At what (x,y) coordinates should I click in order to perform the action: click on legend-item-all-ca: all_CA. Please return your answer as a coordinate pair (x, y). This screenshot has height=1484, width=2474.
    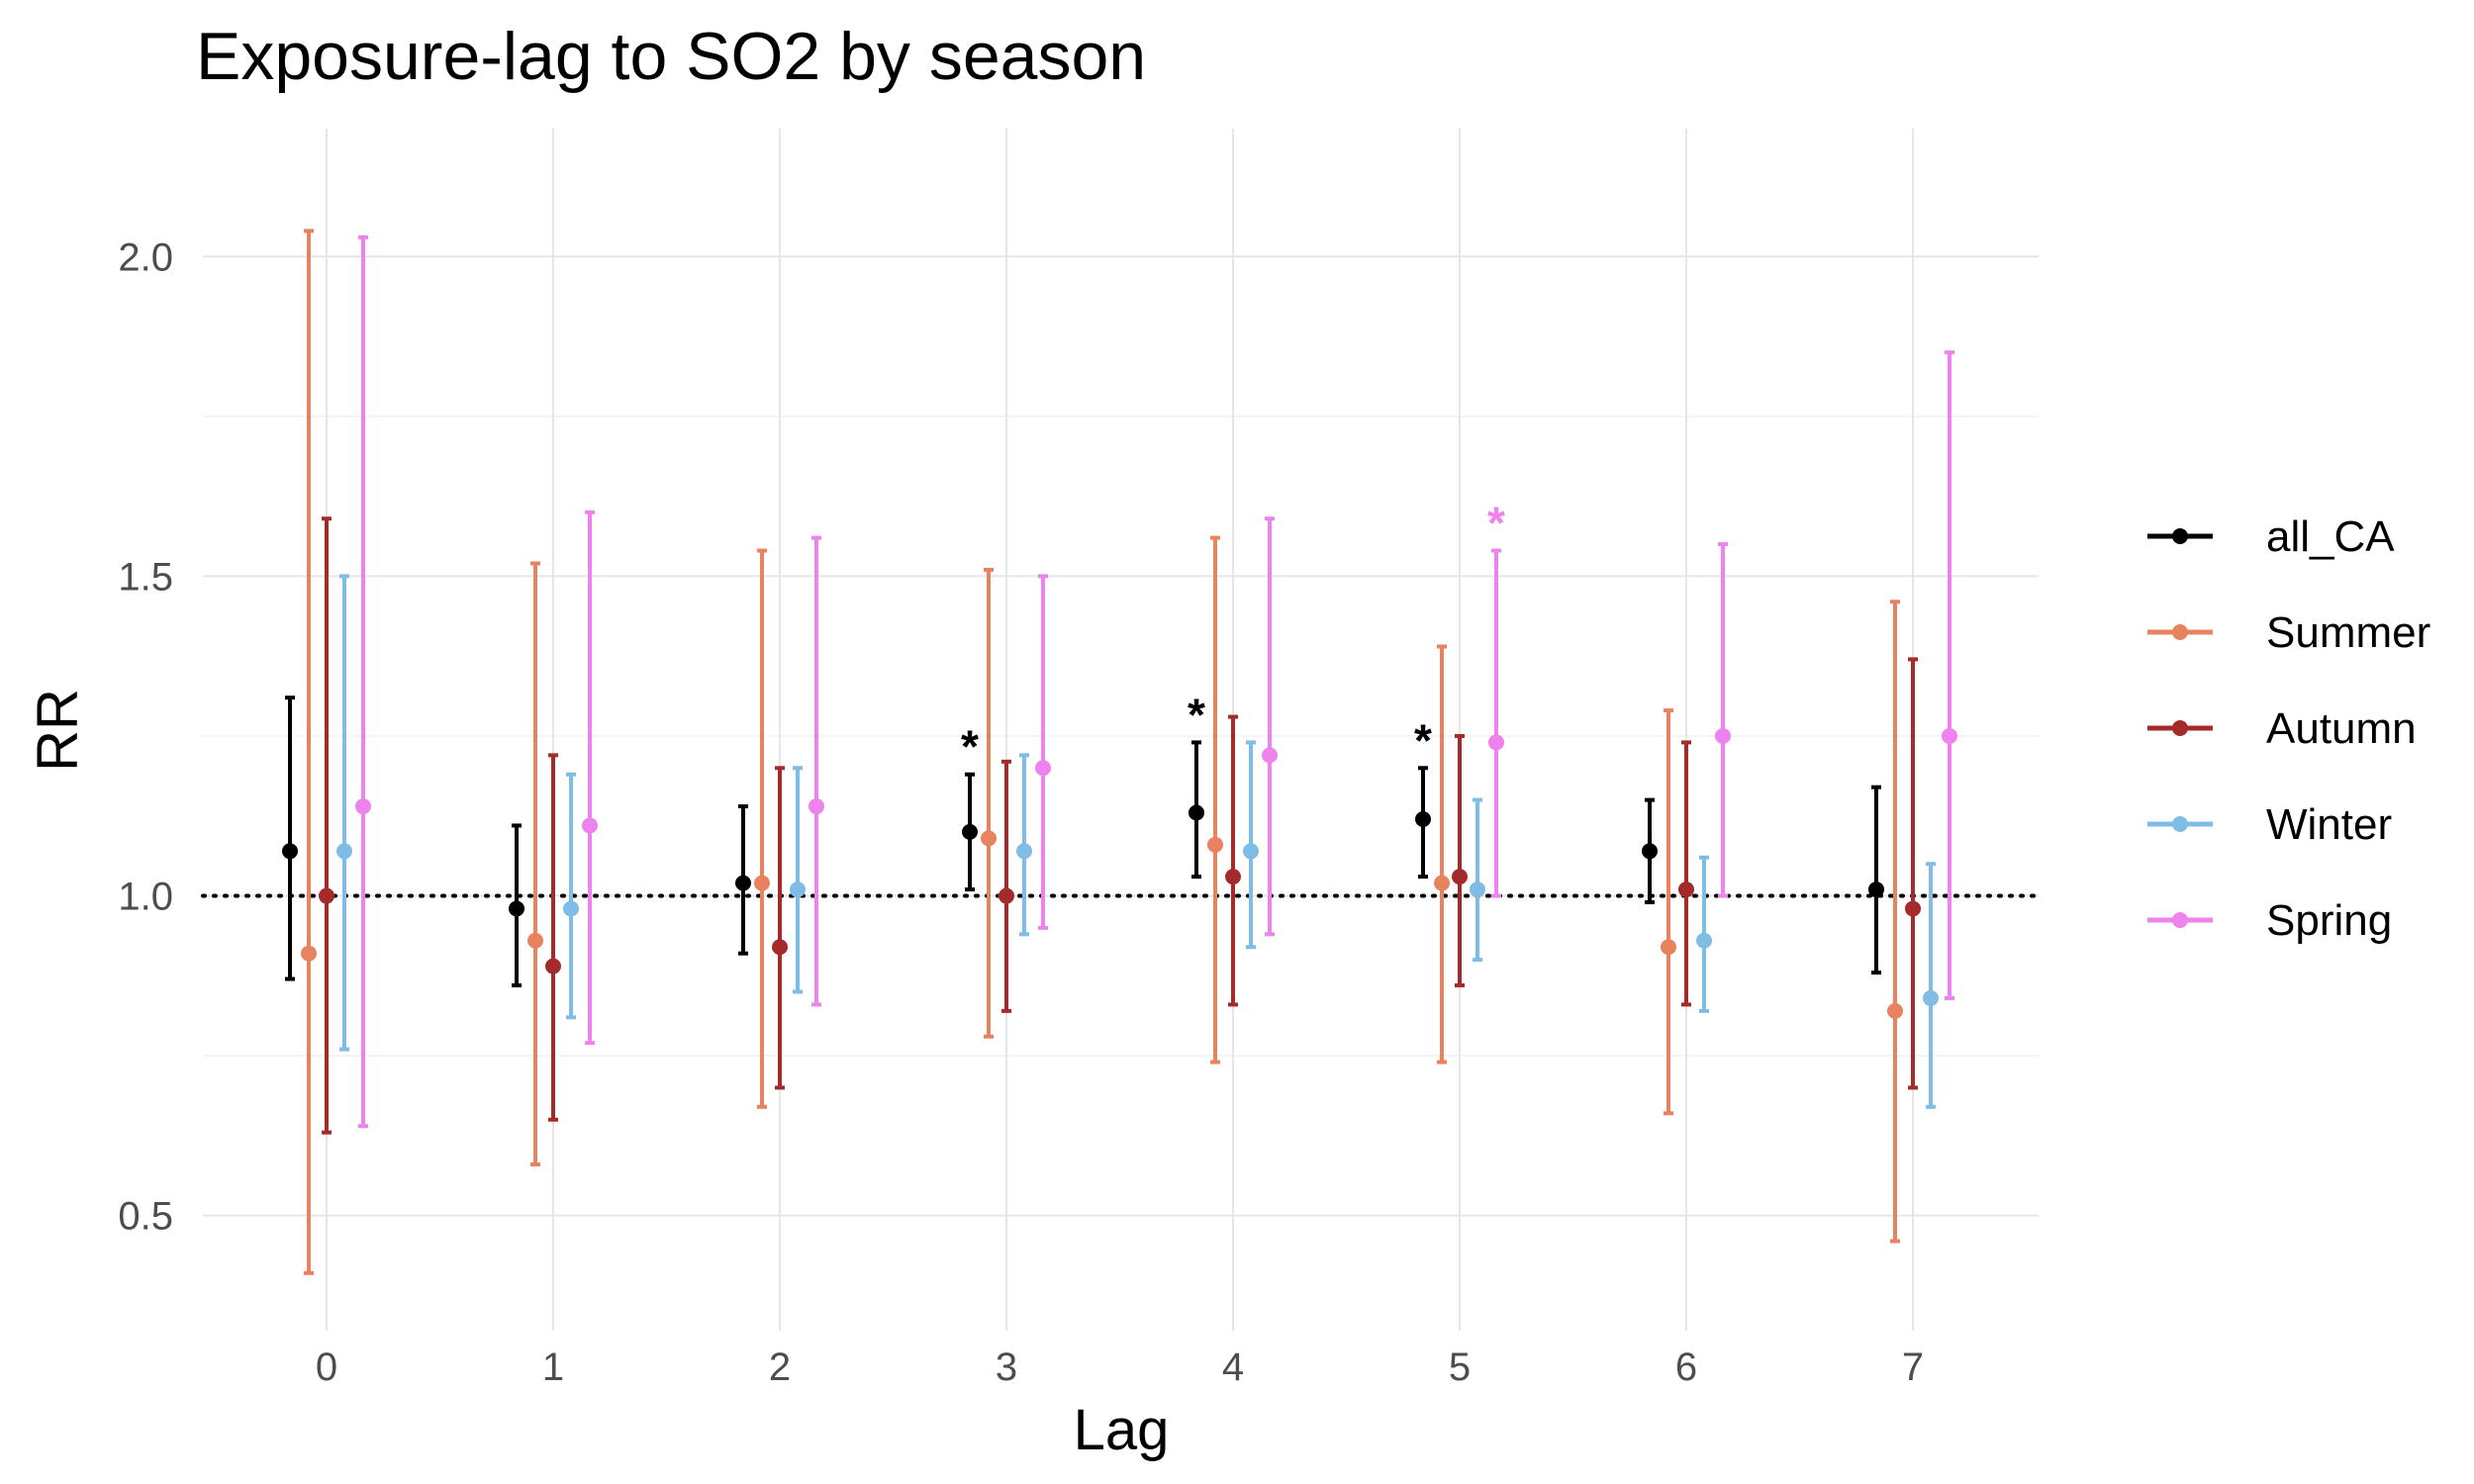
    Looking at the image, I should click on (2271, 536).